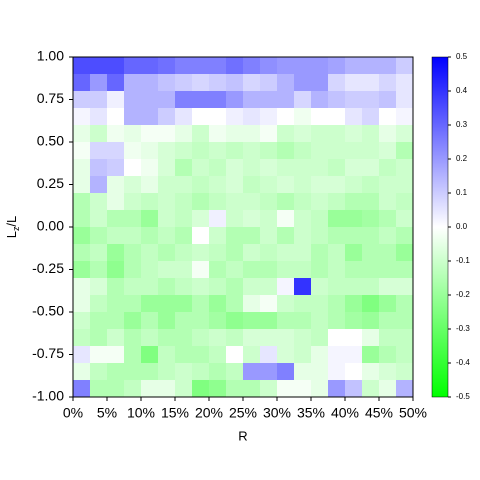  I want to click on y-label-rest: /L, so click(11, 221).